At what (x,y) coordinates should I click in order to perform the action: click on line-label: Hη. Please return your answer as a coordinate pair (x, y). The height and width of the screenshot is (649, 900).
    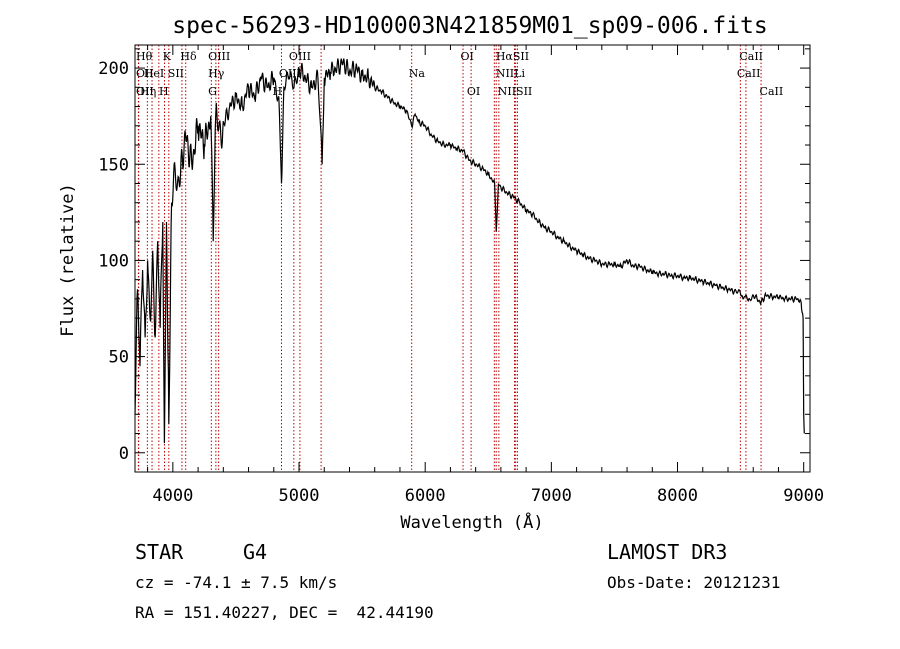
    Looking at the image, I should click on (148, 91).